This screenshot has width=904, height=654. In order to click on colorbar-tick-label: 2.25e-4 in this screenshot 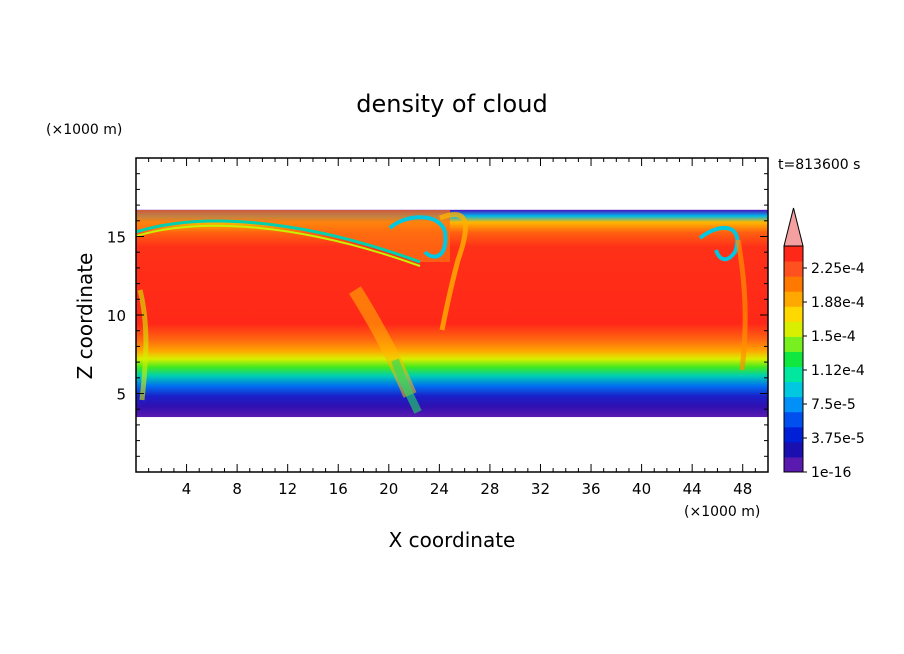, I will do `click(838, 269)`.